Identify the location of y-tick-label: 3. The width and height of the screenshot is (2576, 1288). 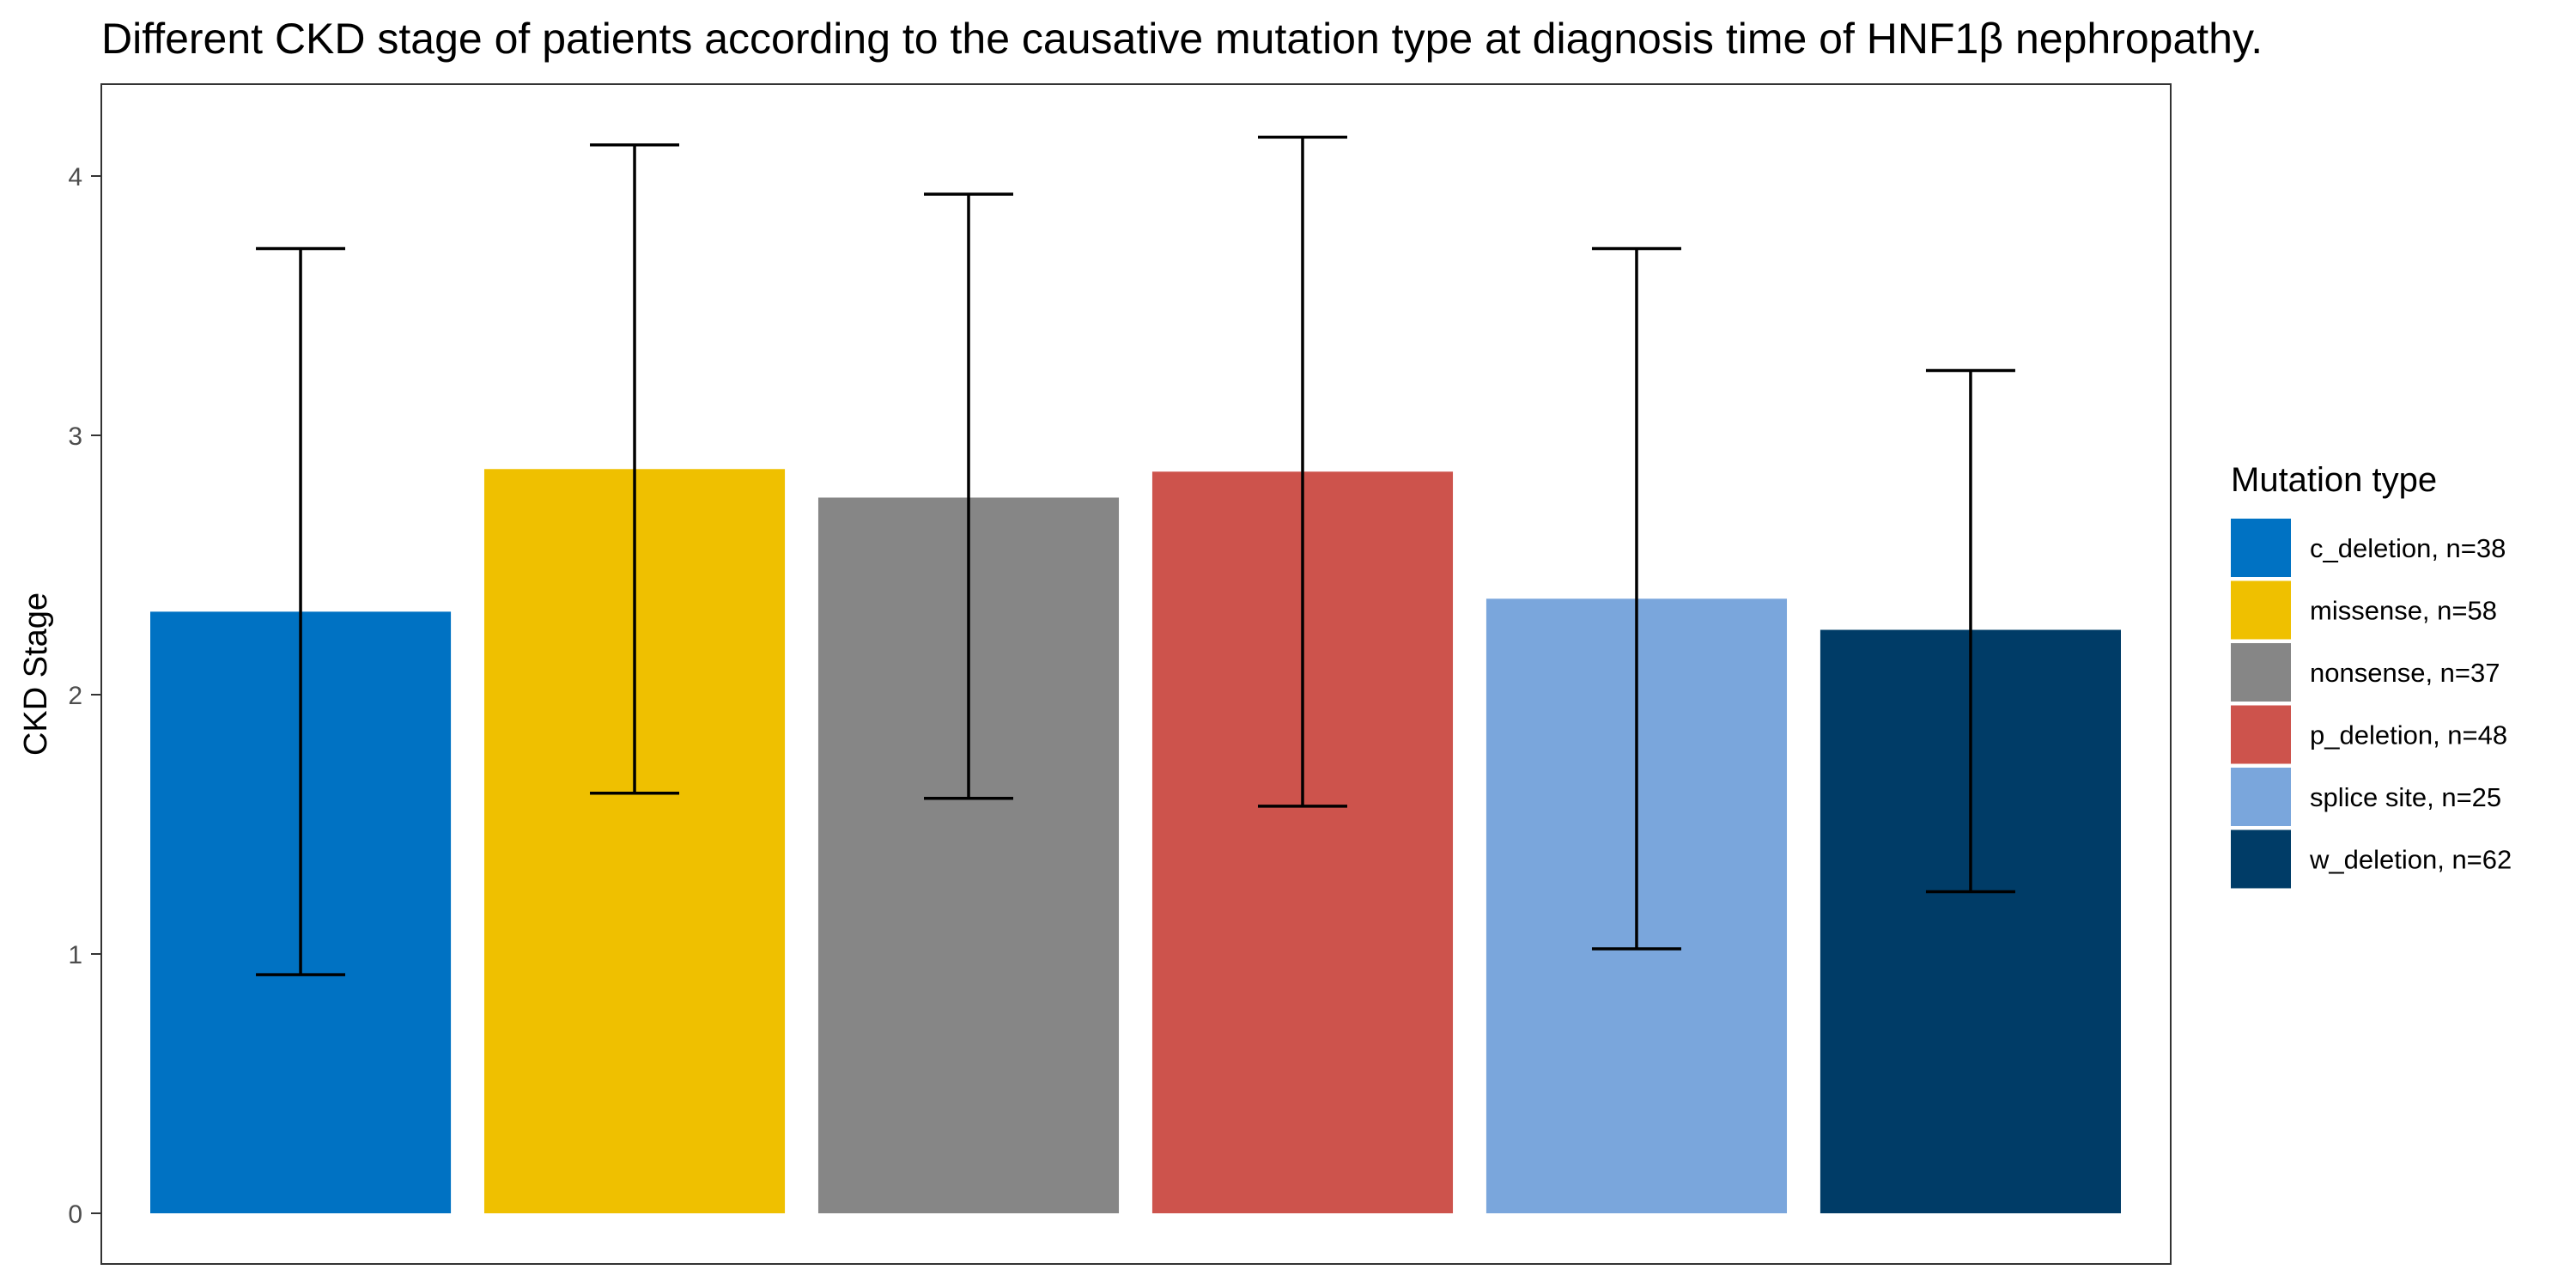
(75, 436).